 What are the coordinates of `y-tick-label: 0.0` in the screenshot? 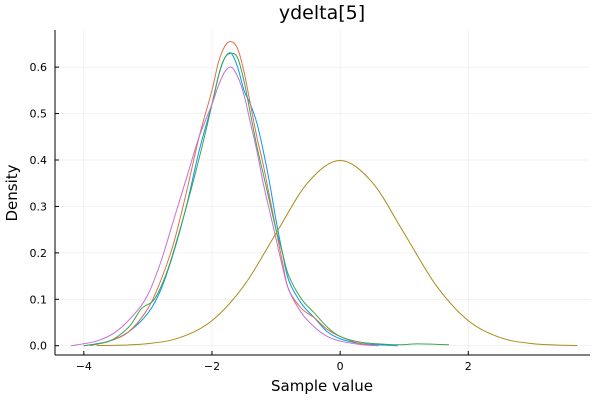 It's located at (39, 346).